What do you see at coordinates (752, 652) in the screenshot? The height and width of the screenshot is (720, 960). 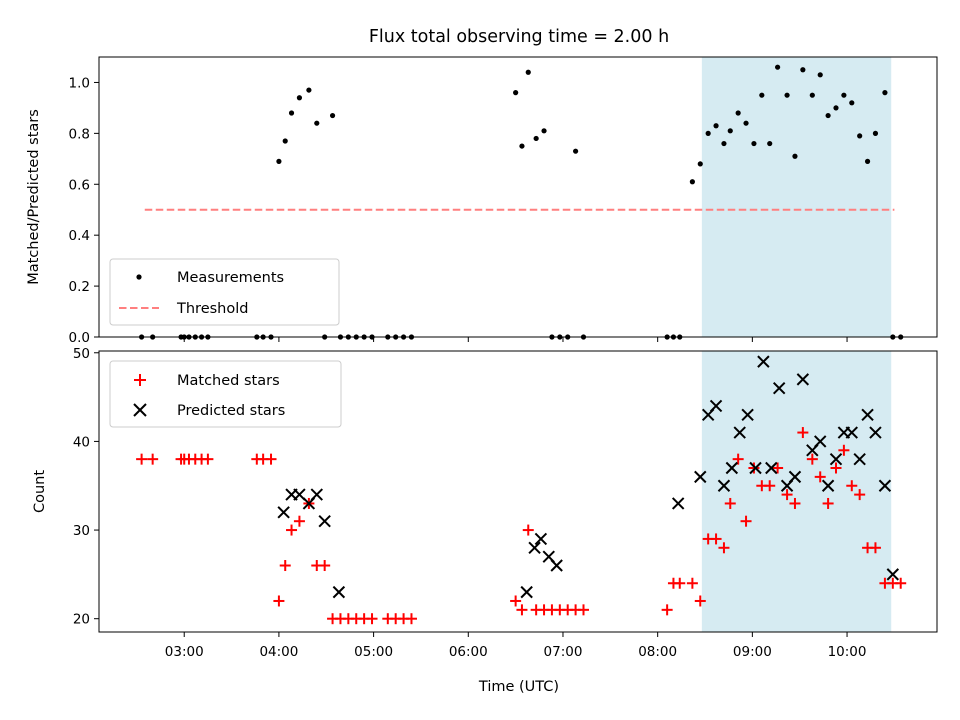 I see `x-tick-label: 09:00` at bounding box center [752, 652].